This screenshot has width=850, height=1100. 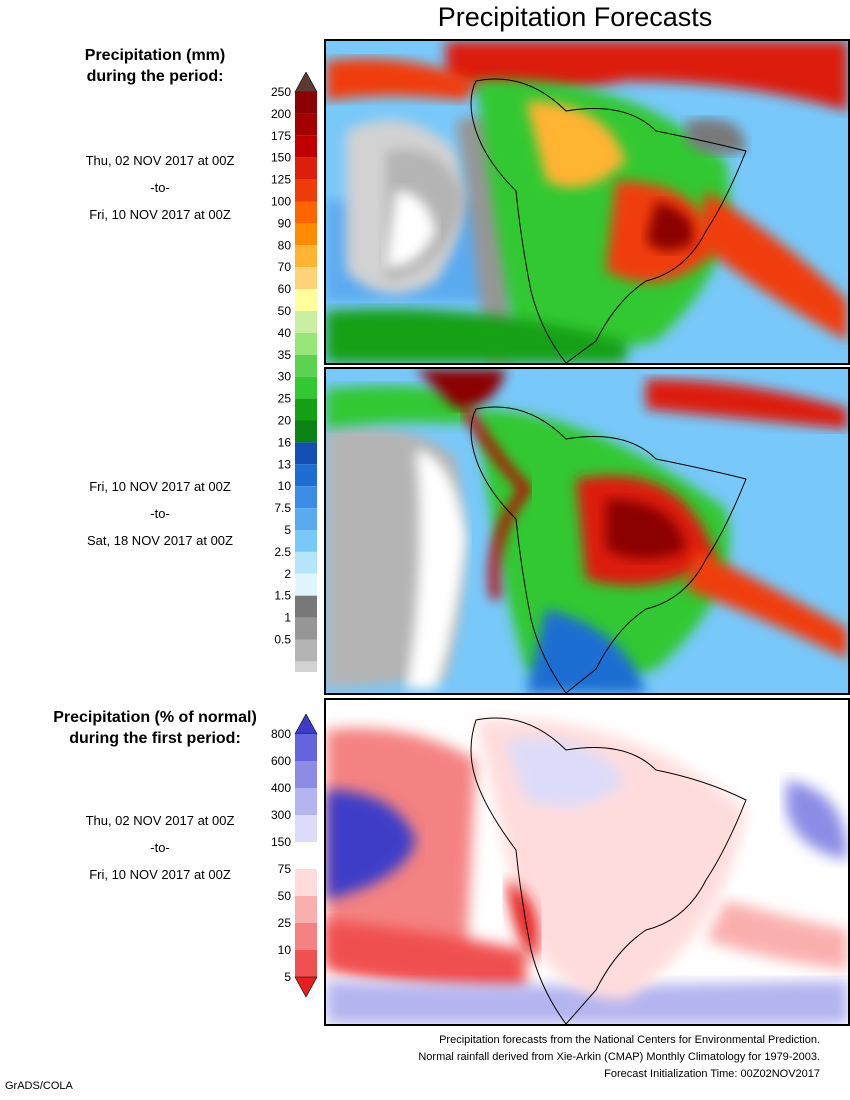 I want to click on anomaly-title-line1: Precipitation (% of normal), so click(x=155, y=717).